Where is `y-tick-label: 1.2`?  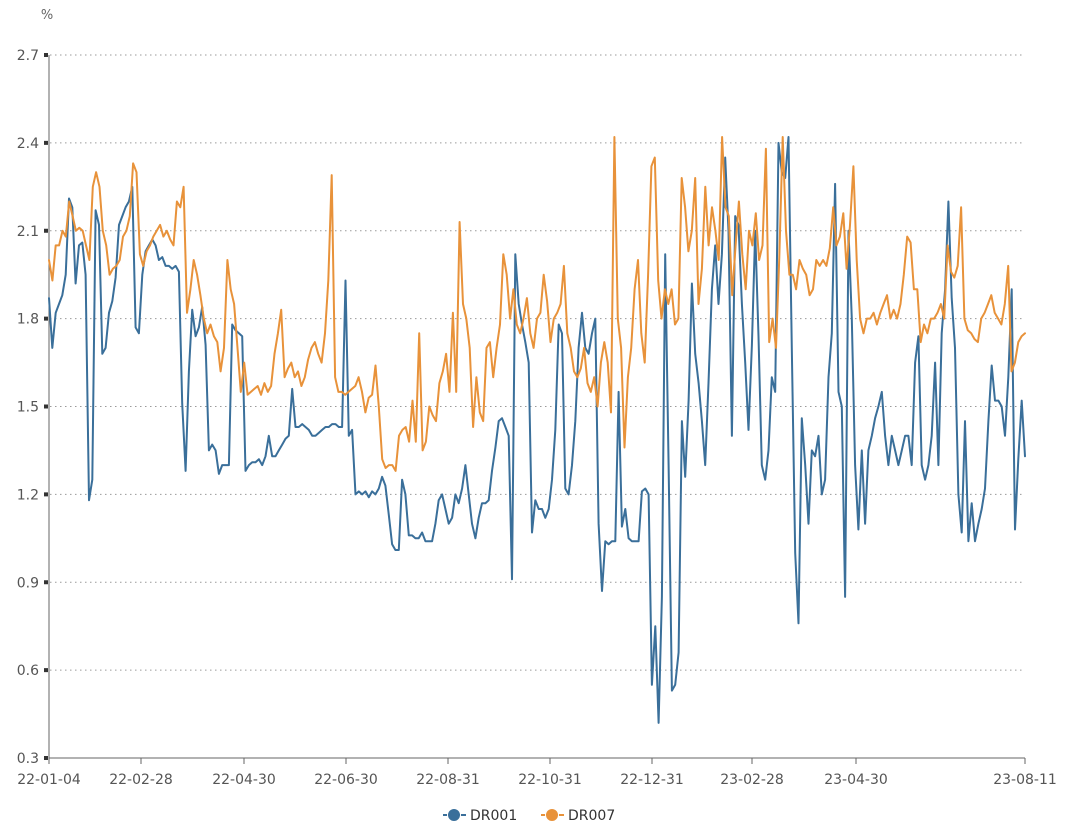 y-tick-label: 1.2 is located at coordinates (28, 495).